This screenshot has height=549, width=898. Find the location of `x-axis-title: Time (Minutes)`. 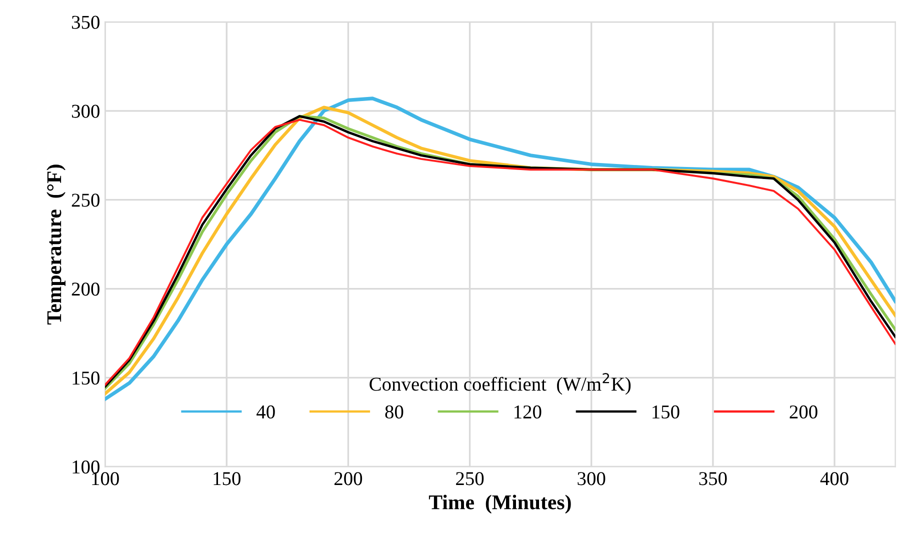

x-axis-title: Time (Minutes) is located at coordinates (499, 504).